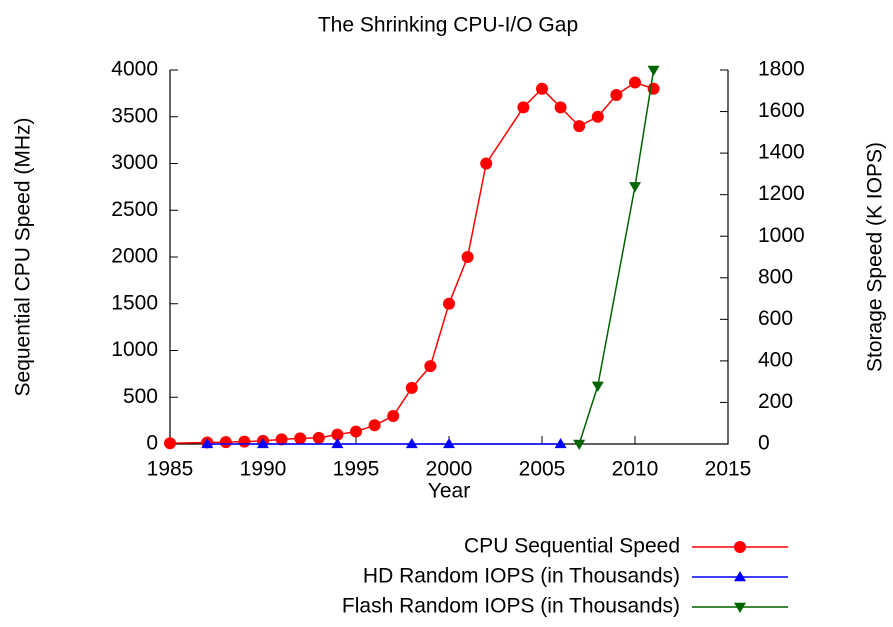 This screenshot has width=893, height=627. What do you see at coordinates (152, 443) in the screenshot?
I see `y-tick-label: 0` at bounding box center [152, 443].